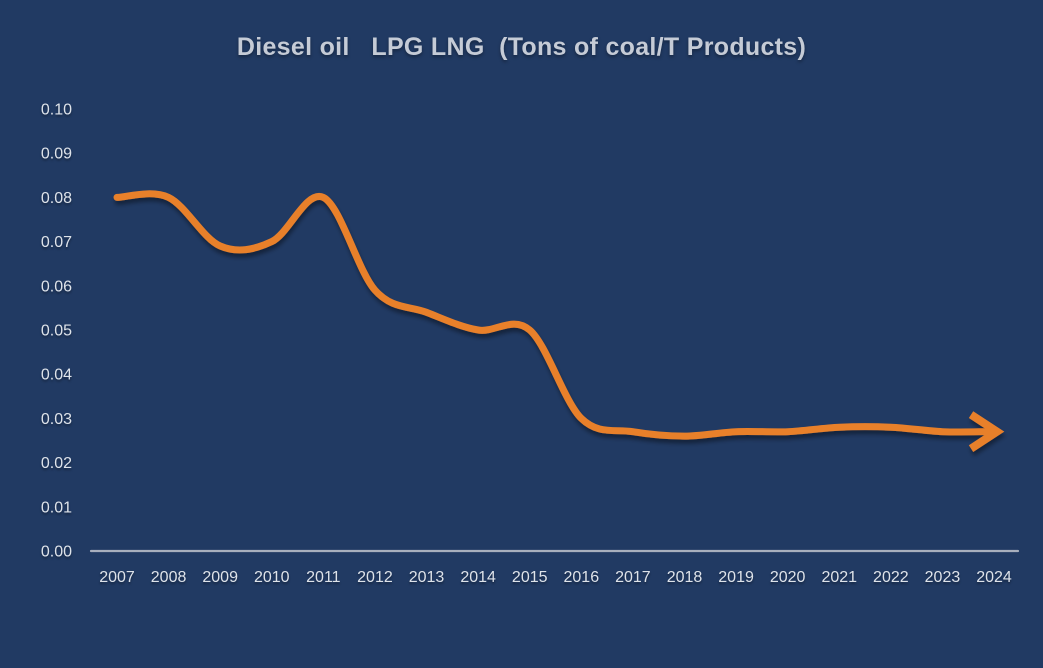 The width and height of the screenshot is (1043, 668). Describe the element at coordinates (633, 577) in the screenshot. I see `x-axis-tick-label: 2017` at that location.